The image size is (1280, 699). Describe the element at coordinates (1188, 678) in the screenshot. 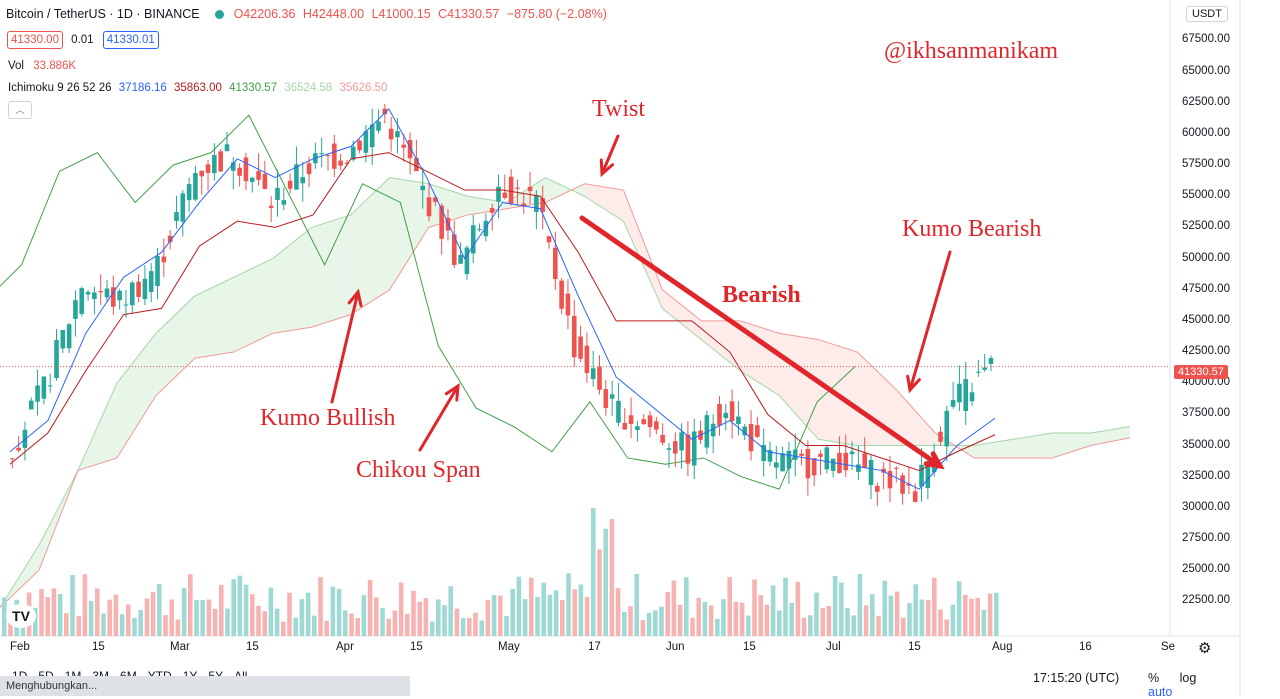

I see `log-scale-button: log` at that location.